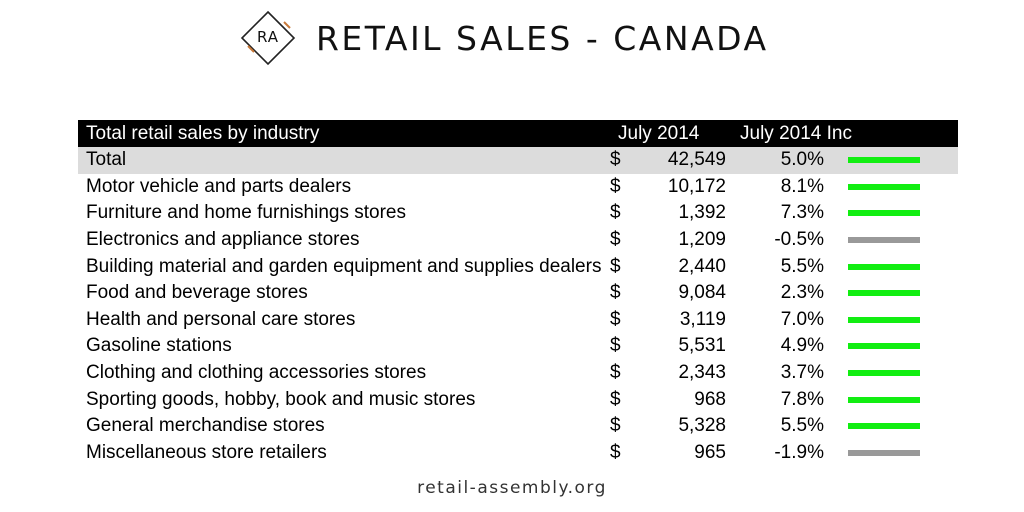  What do you see at coordinates (802, 186) in the screenshot?
I see `increase-percent: 8.1%` at bounding box center [802, 186].